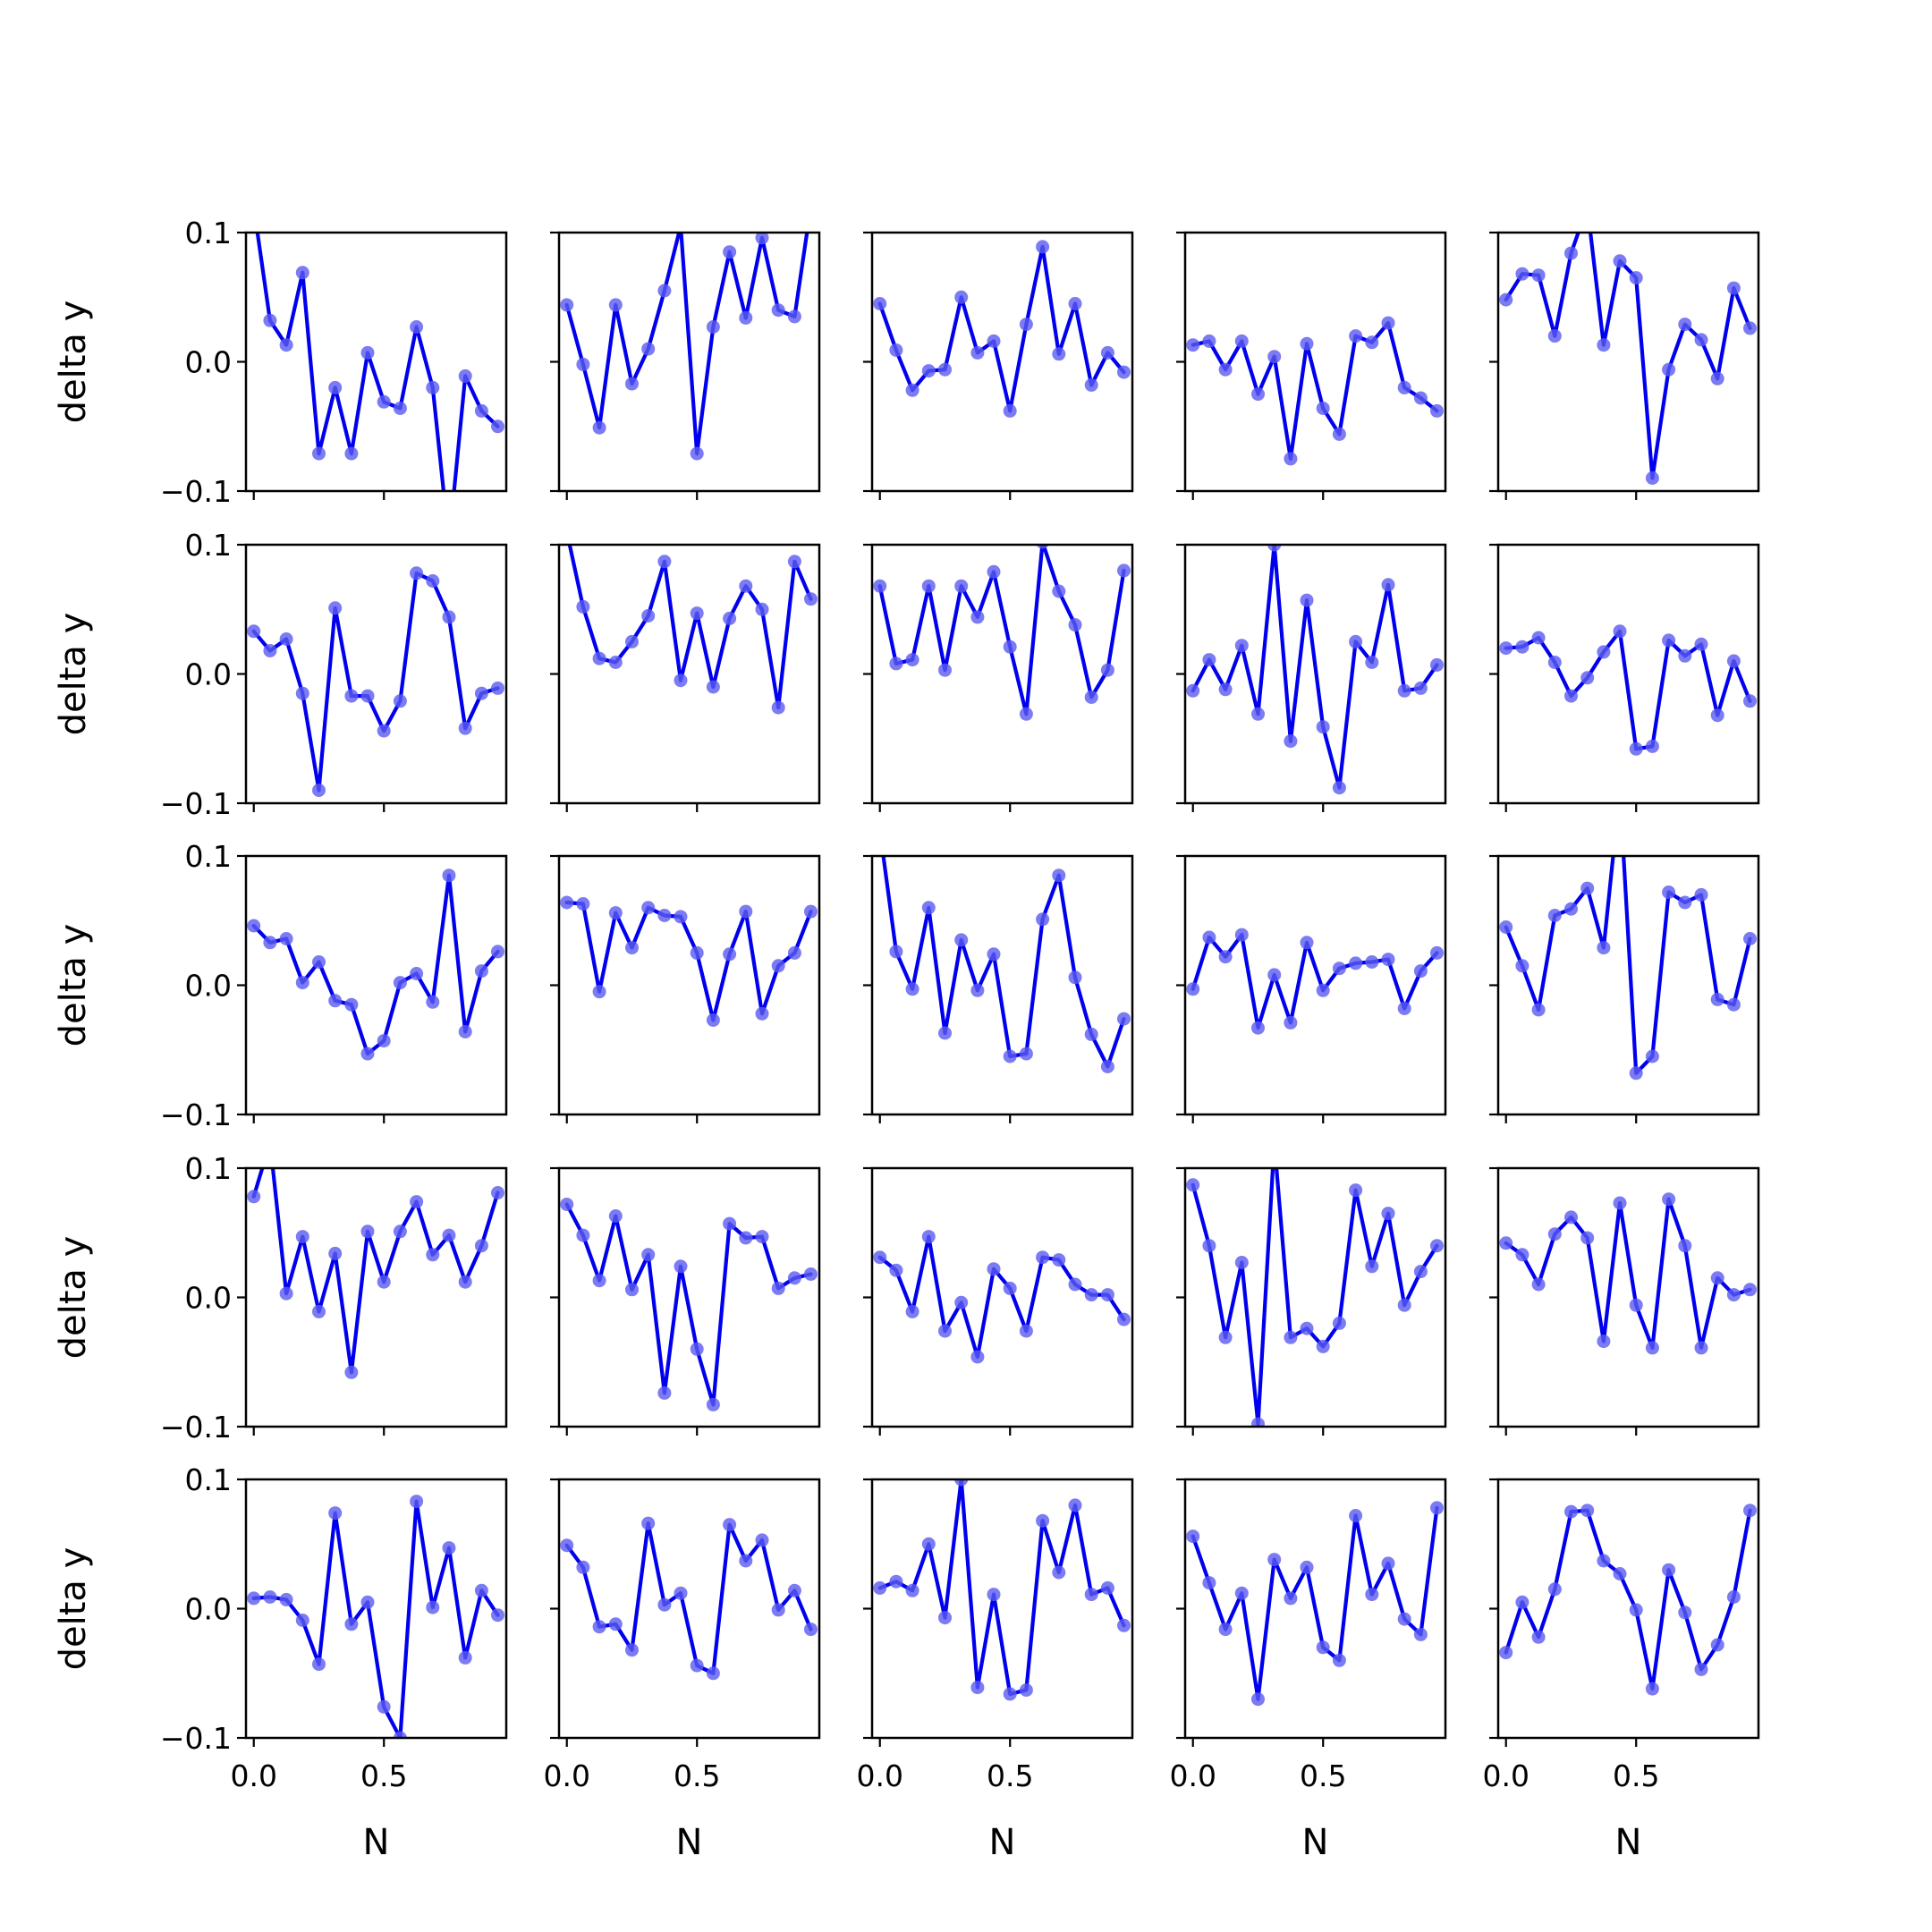 This screenshot has width=1932, height=1932. I want to click on y-axis-label: delta y, so click(73, 985).